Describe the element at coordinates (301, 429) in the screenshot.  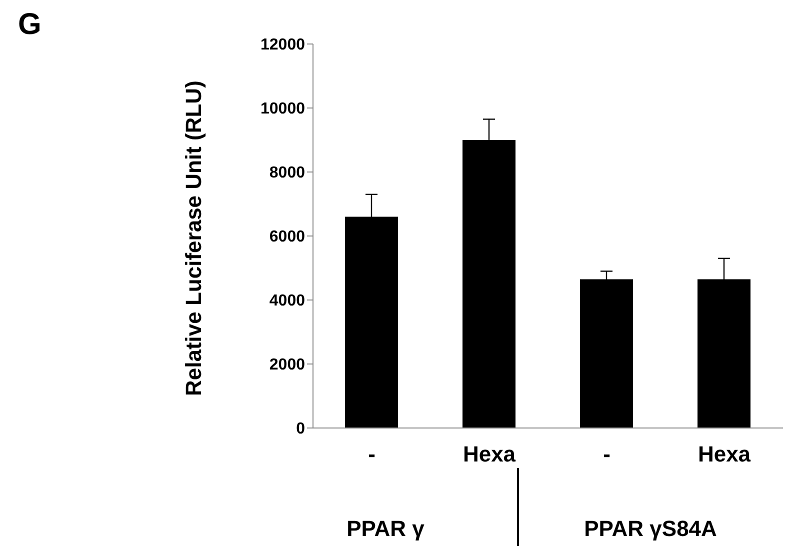
I see `y-tick-label: 0` at that location.